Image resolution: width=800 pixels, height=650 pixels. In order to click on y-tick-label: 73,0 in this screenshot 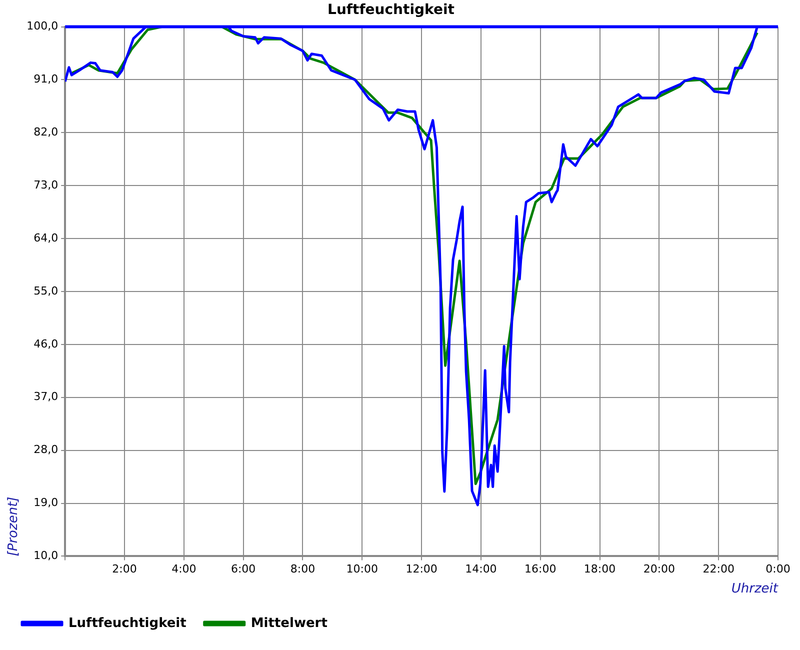, I will do `click(46, 185)`.